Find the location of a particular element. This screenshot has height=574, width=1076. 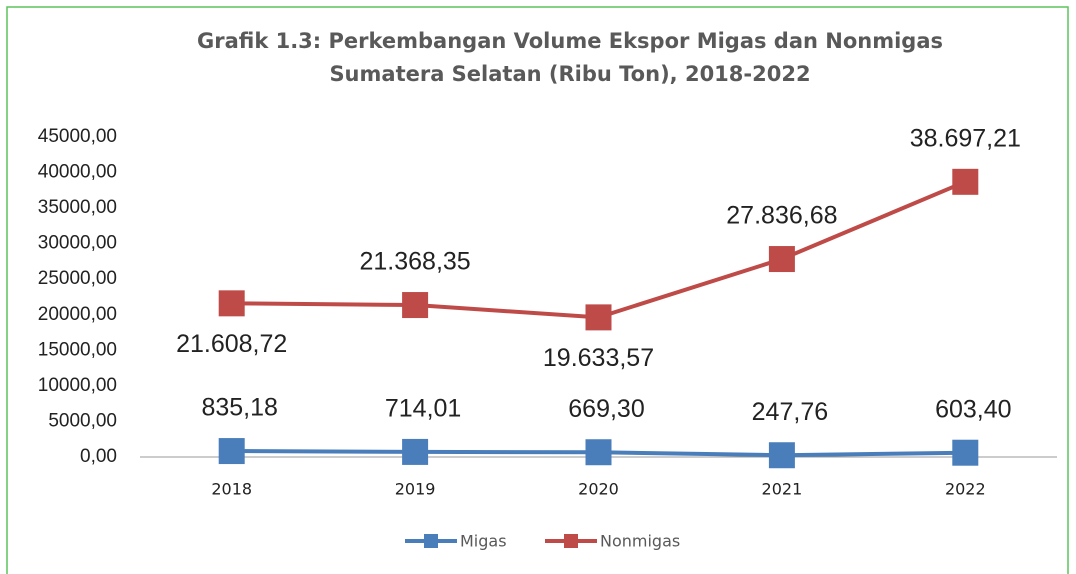

value-label: 21.608,72 is located at coordinates (231, 344).